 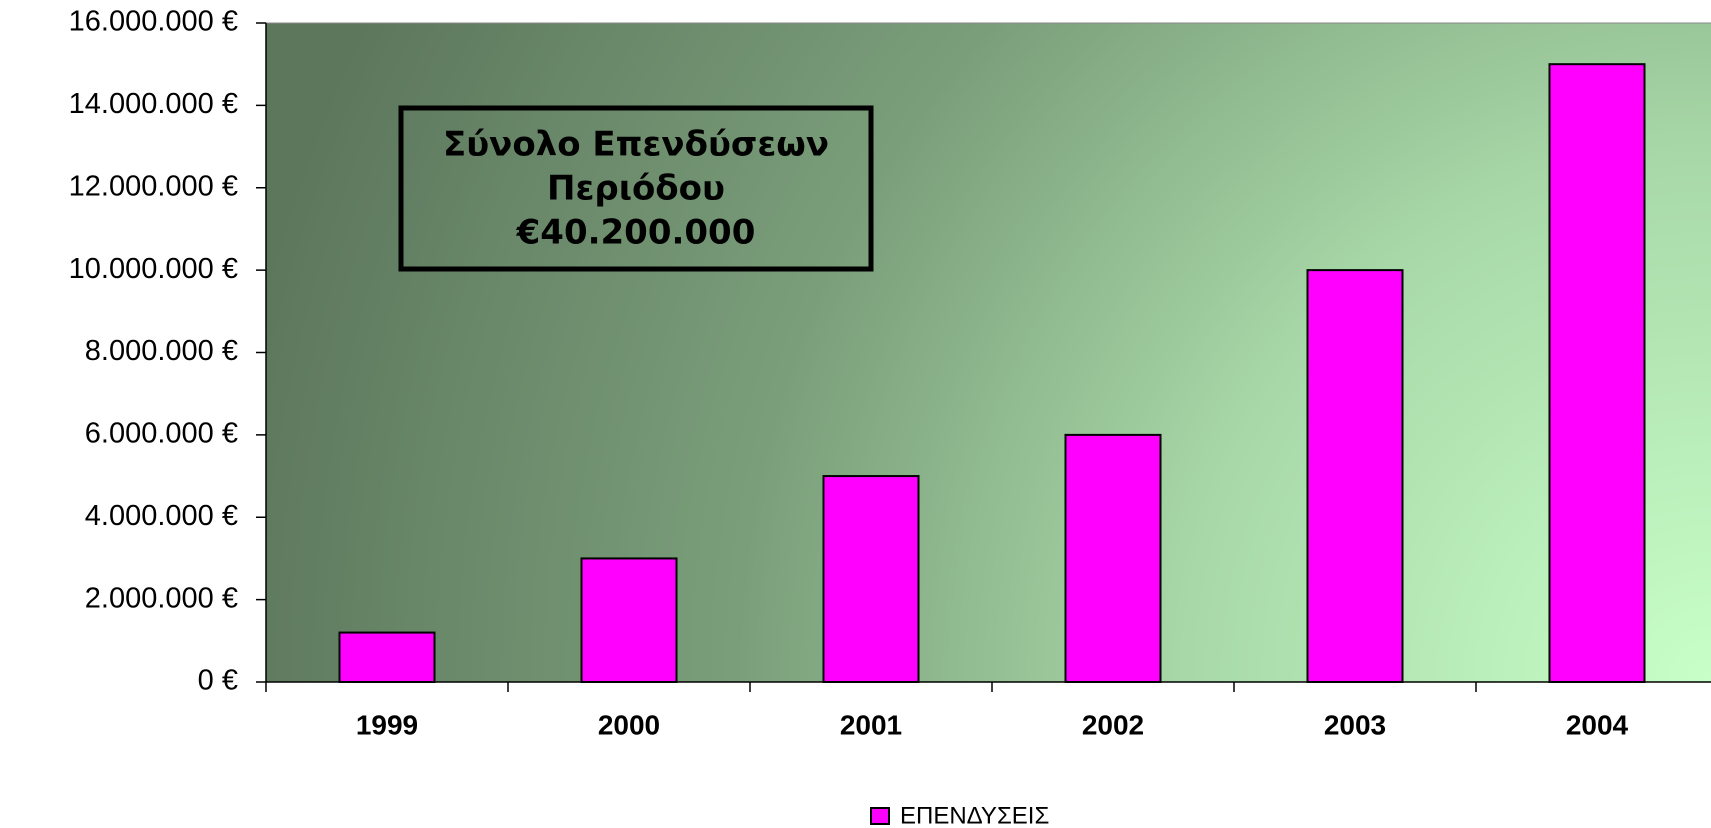 What do you see at coordinates (636, 145) in the screenshot?
I see `annotation-text: Σύνολο Επενδύσεων` at bounding box center [636, 145].